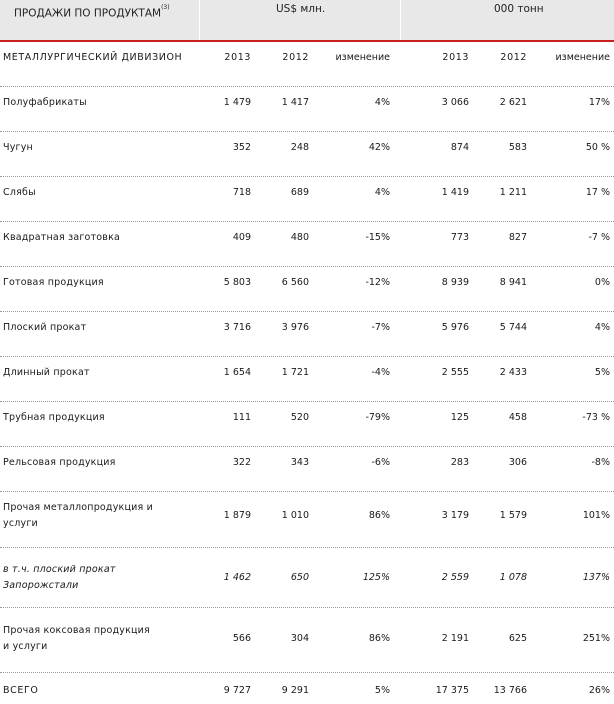 The height and width of the screenshot is (704, 614). I want to click on cell-tonnes-2012: 458, so click(517, 417).